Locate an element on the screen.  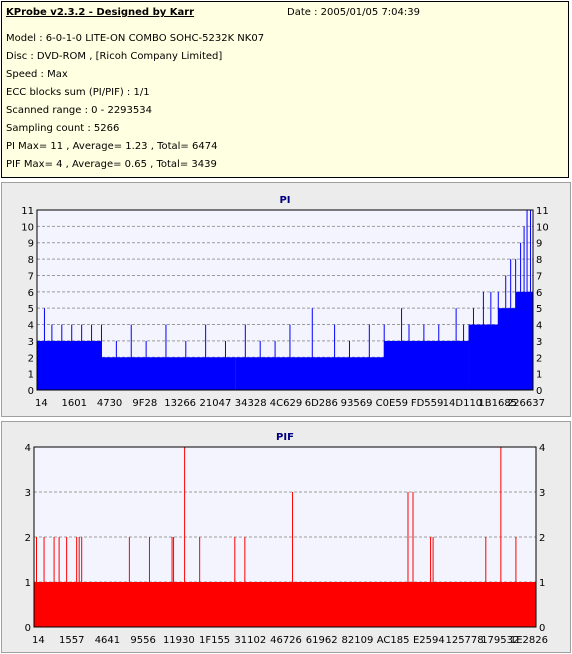
pif-xtick-13: 179532 is located at coordinates (500, 640).